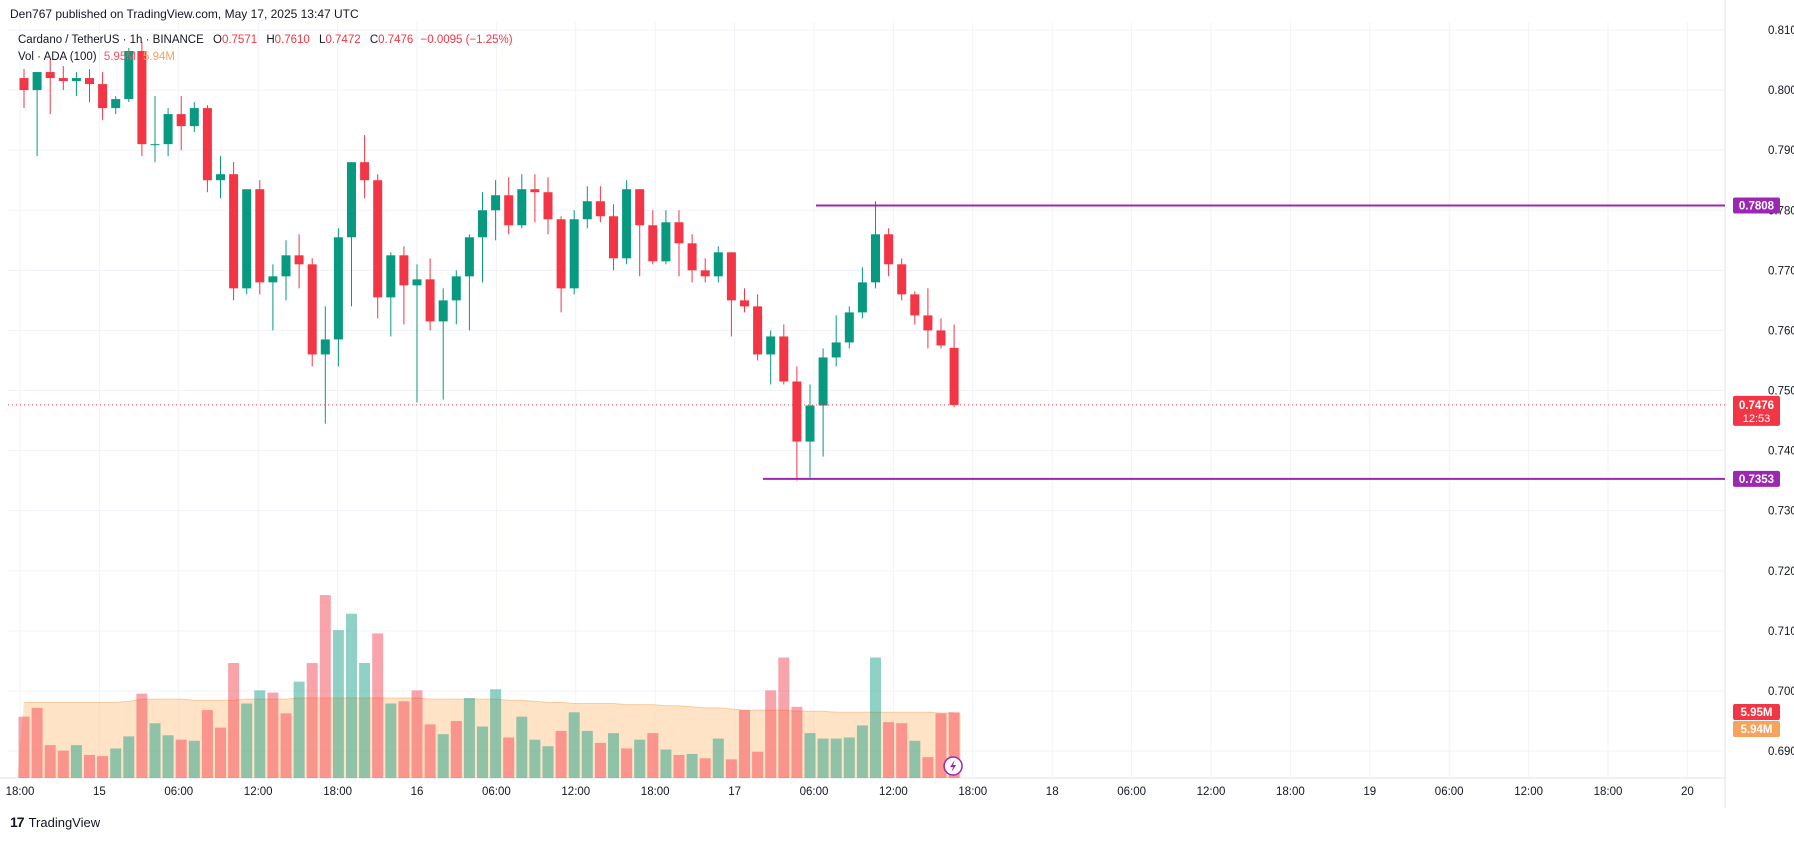  I want to click on x-tick-label: 20, so click(1687, 792).